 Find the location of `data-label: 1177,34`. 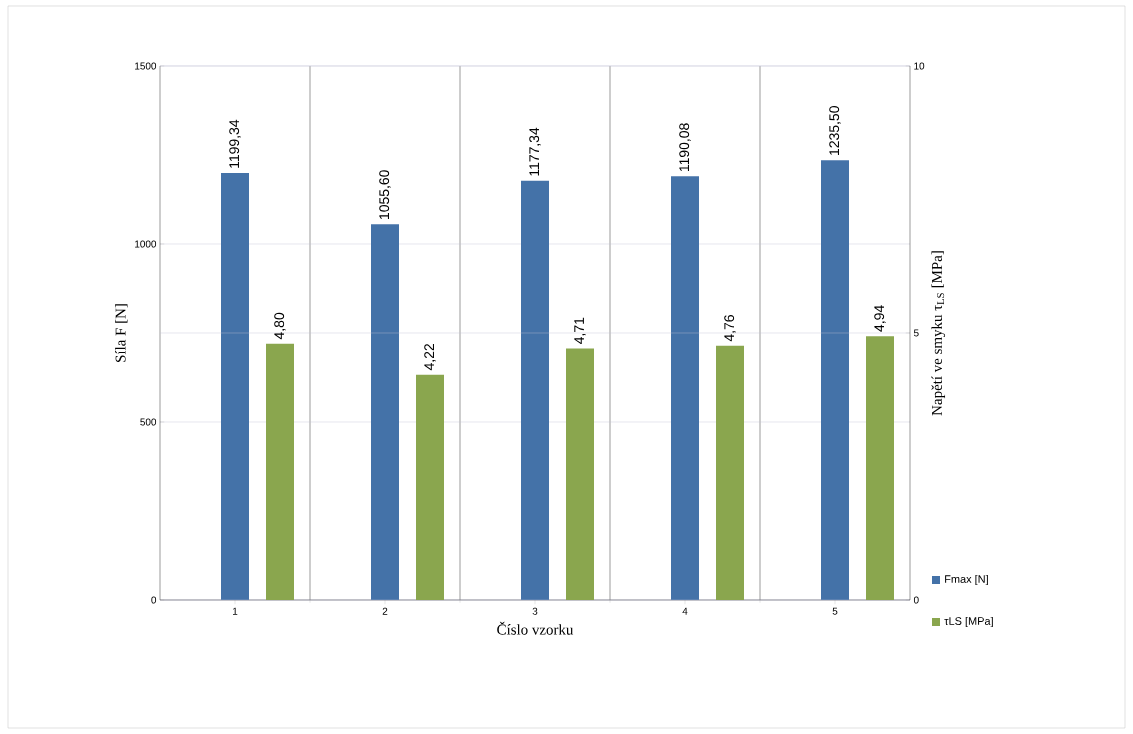

data-label: 1177,34 is located at coordinates (535, 151).